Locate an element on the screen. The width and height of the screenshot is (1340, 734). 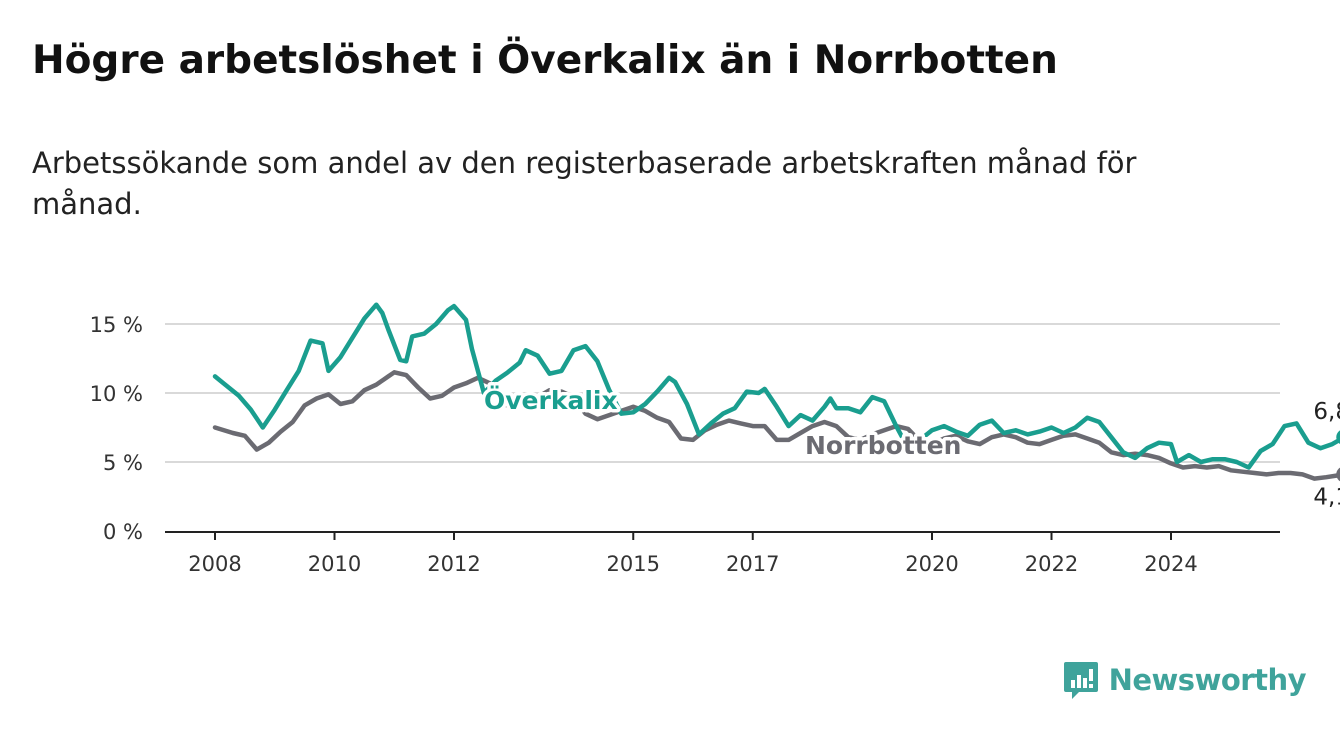
x-tick-label: 2015 is located at coordinates (633, 564).